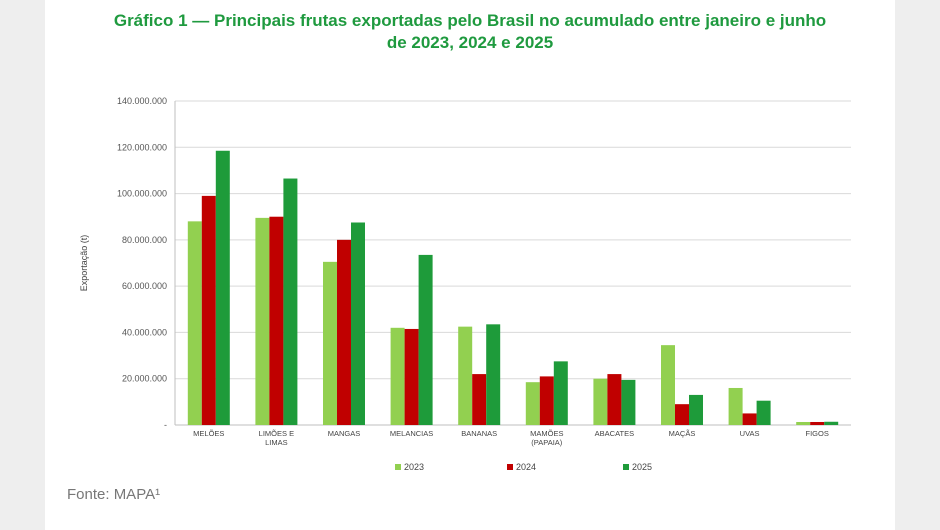  What do you see at coordinates (276, 433) in the screenshot?
I see `x-tick-label: LIMÕES E` at bounding box center [276, 433].